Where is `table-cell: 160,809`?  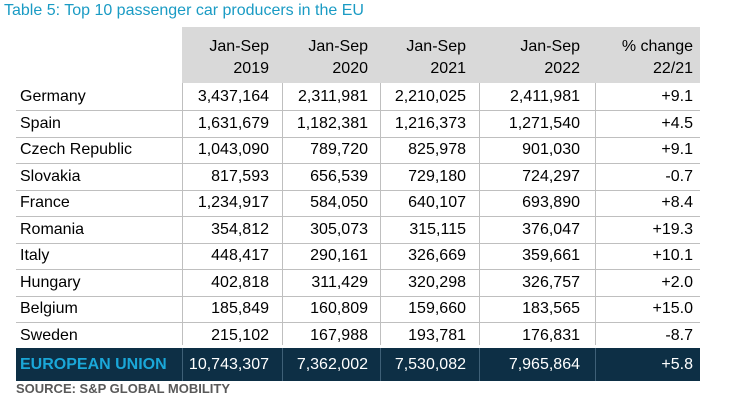
table-cell: 160,809 is located at coordinates (339, 308).